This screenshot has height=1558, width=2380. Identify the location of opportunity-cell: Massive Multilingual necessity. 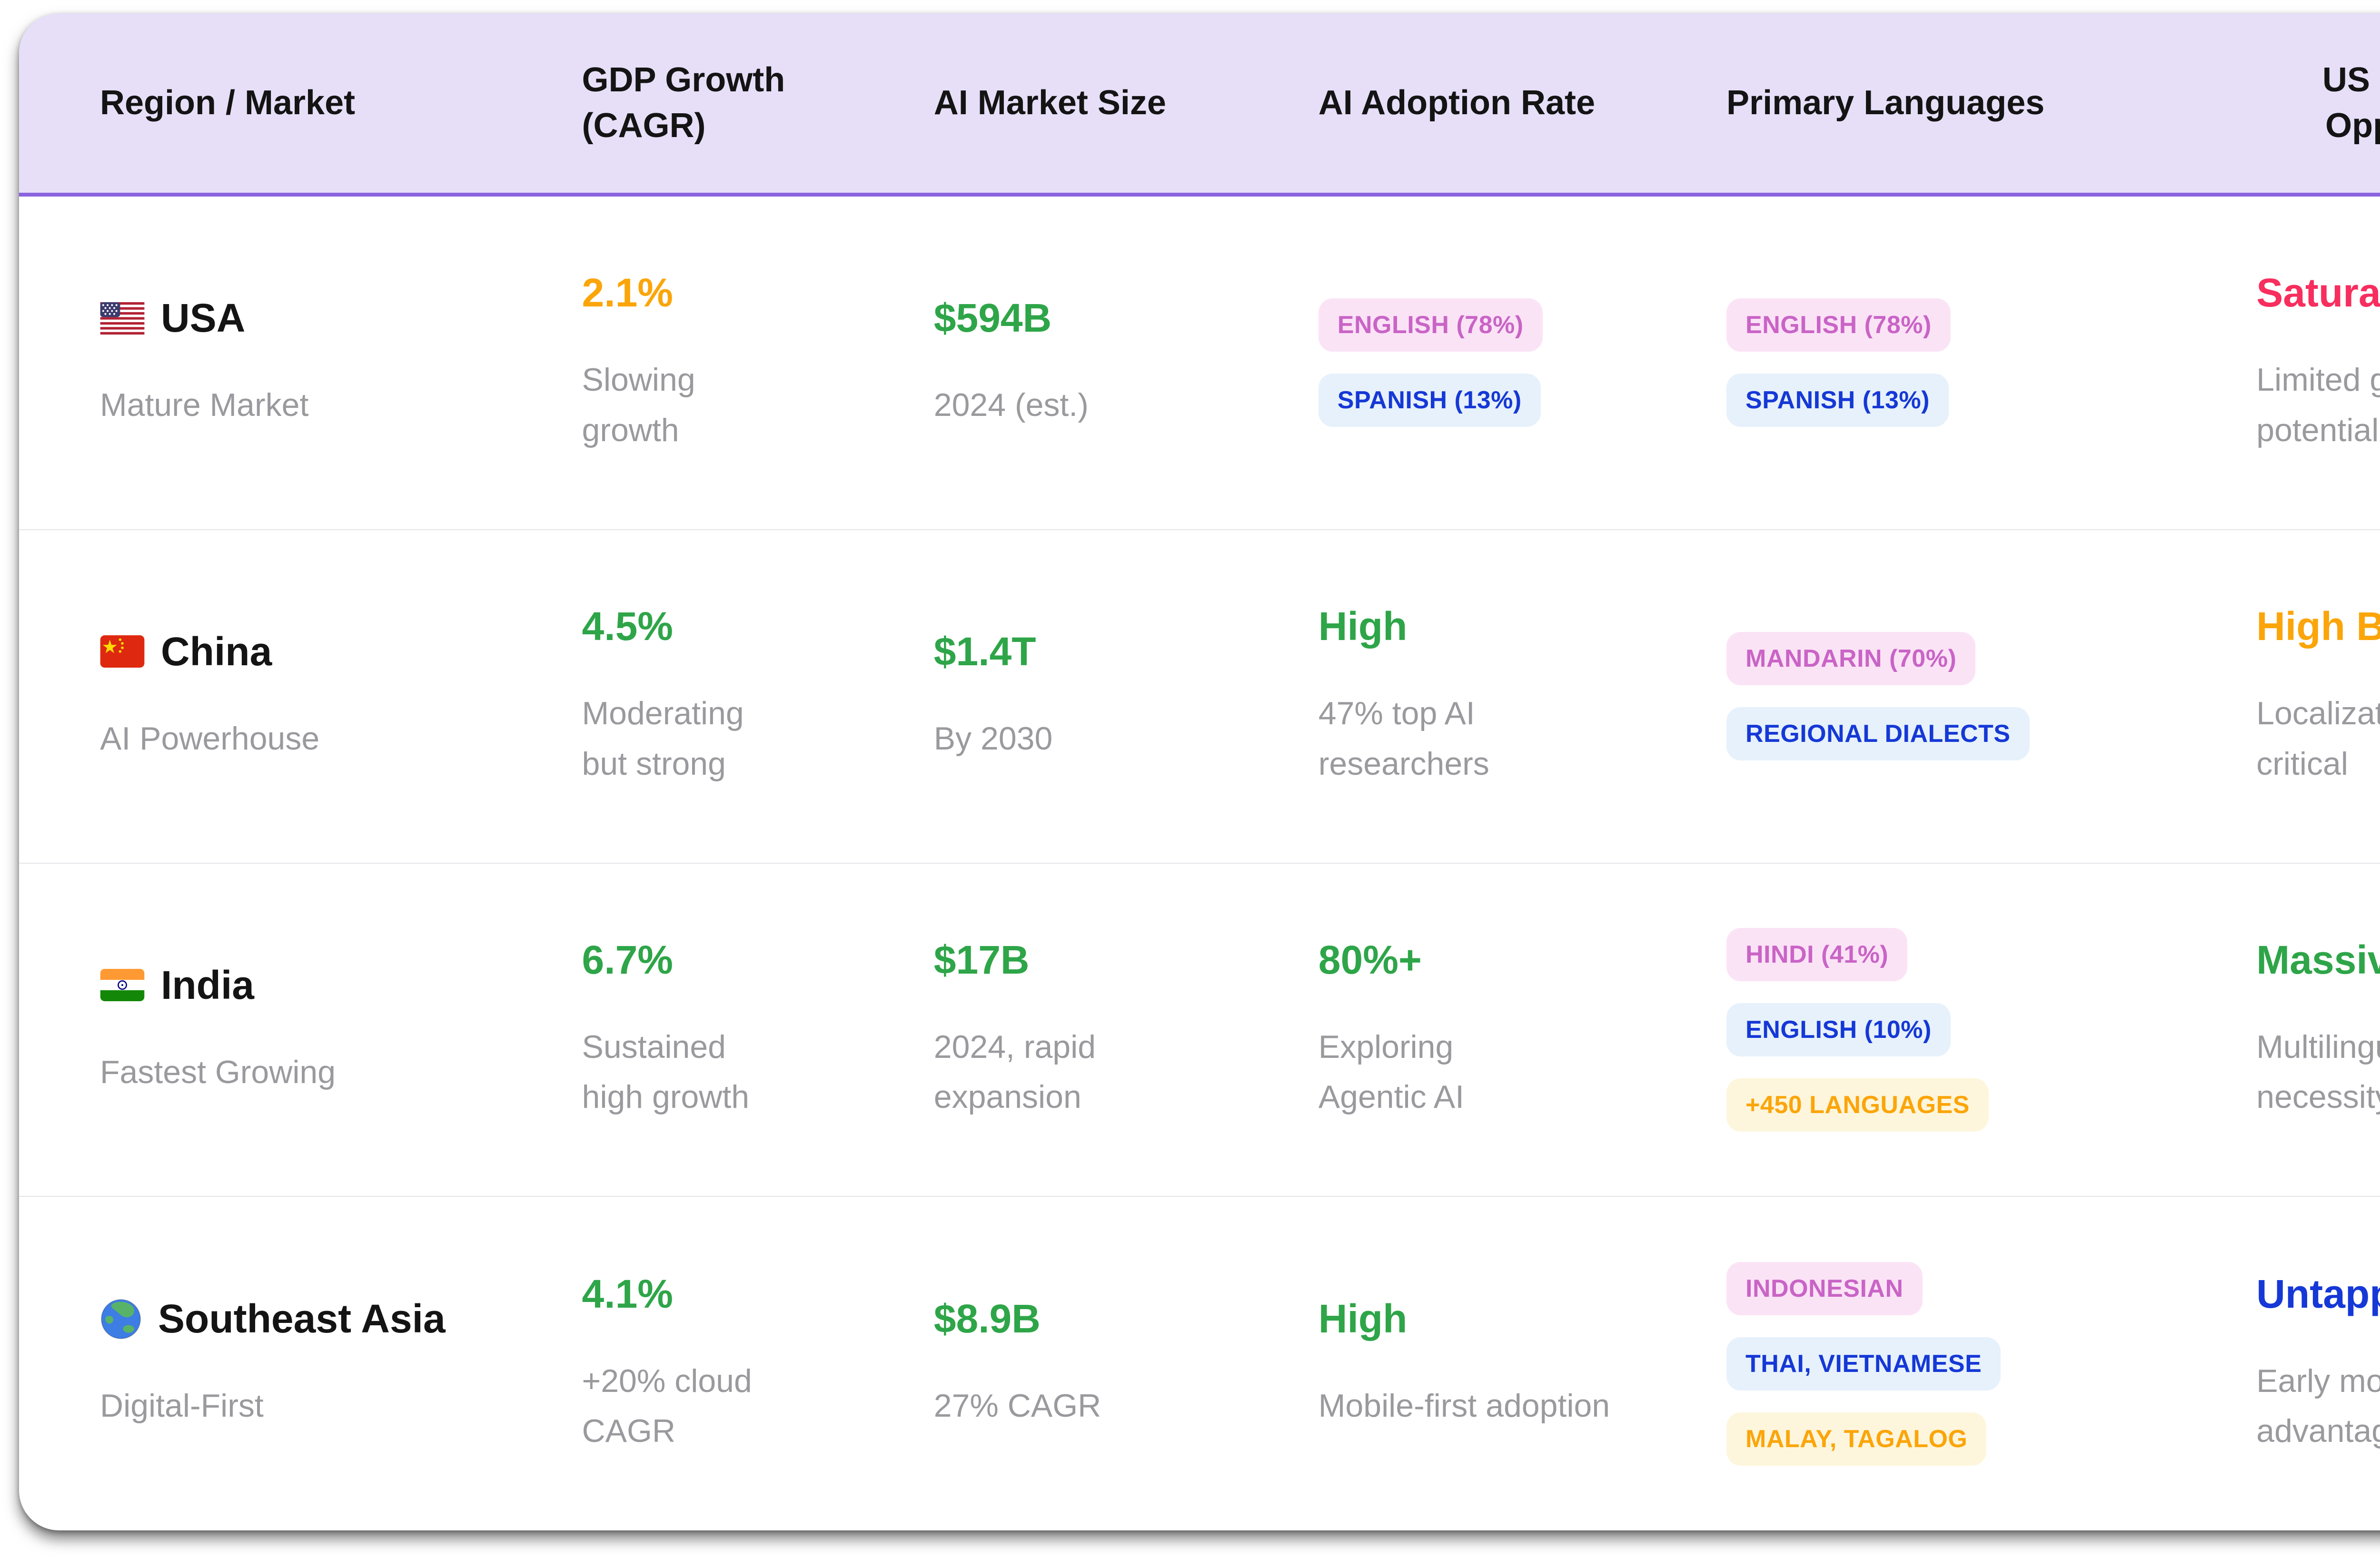
(2318, 1030).